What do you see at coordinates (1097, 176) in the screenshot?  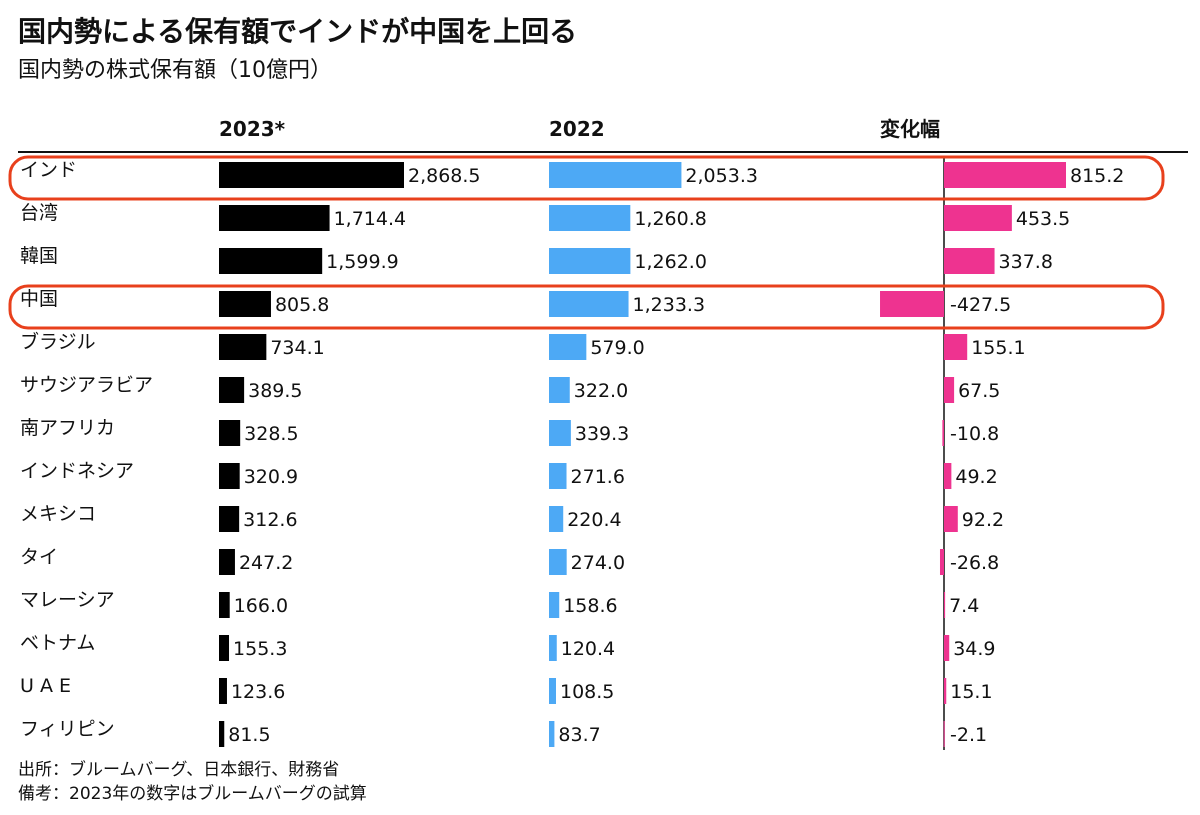 I see `data-label-change: 815.2` at bounding box center [1097, 176].